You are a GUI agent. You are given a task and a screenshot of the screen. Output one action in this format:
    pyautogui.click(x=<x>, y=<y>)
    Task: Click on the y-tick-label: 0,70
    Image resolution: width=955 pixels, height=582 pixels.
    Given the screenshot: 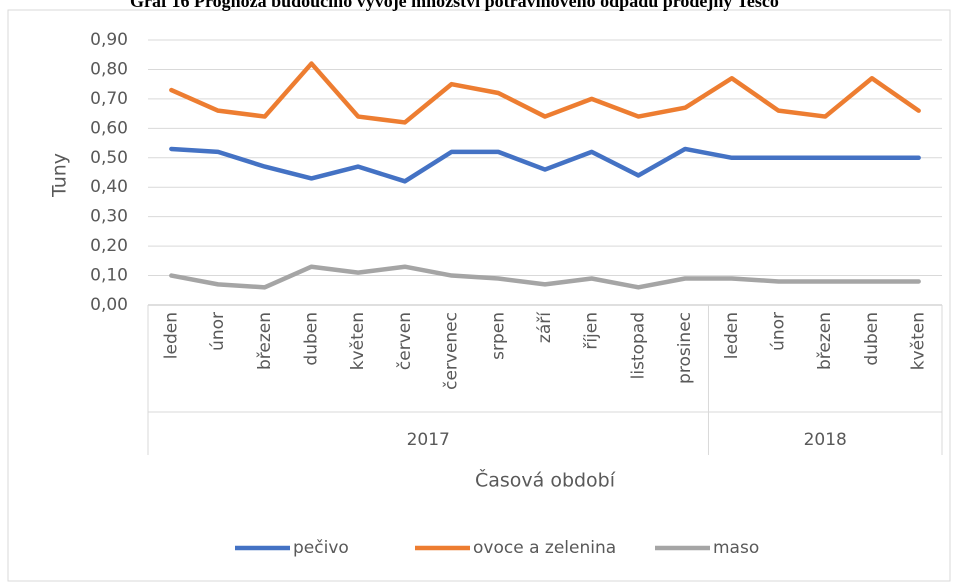 What is the action you would take?
    pyautogui.click(x=109, y=99)
    